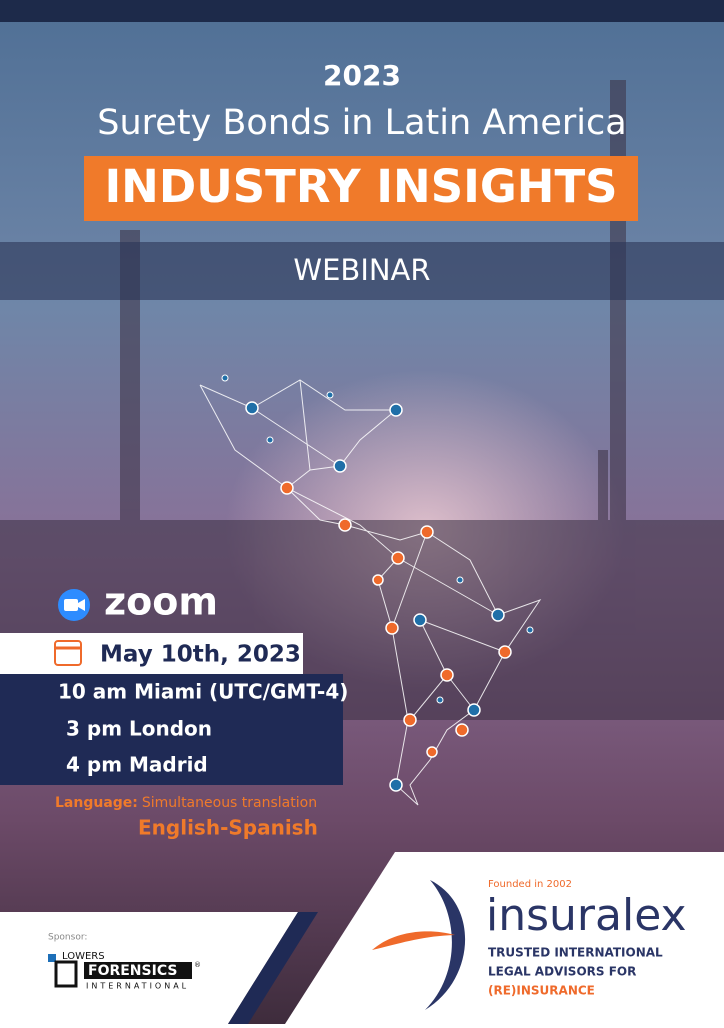 Image resolution: width=724 pixels, height=1028 pixels. What do you see at coordinates (200, 655) in the screenshot?
I see `date: May 10th, 2023` at bounding box center [200, 655].